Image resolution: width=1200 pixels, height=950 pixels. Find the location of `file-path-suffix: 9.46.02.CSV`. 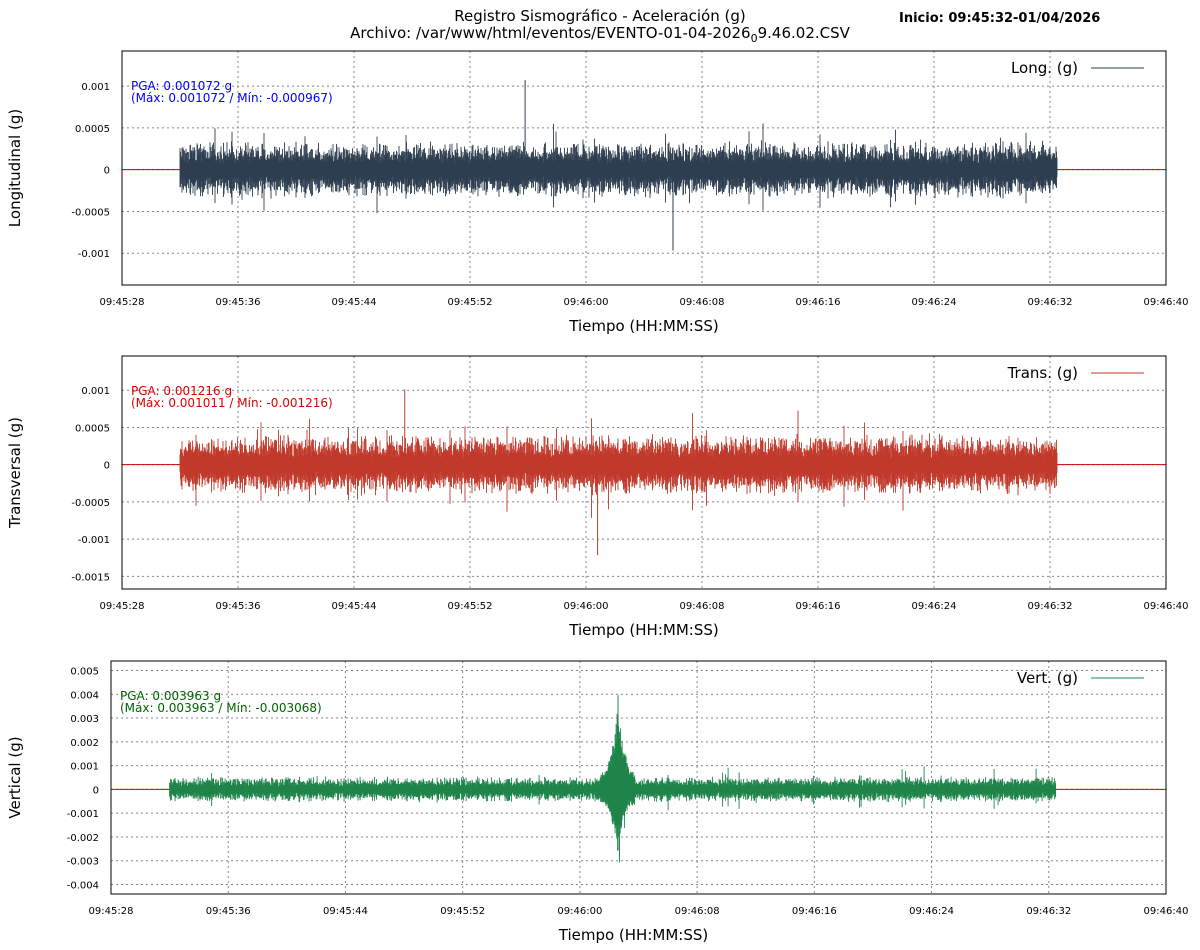

file-path-suffix: 9.46.02.CSV is located at coordinates (803, 33).